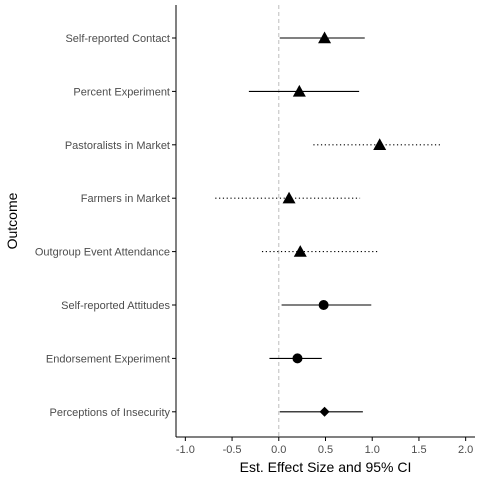 The width and height of the screenshot is (480, 480). I want to click on x-tick-label: 1.5, so click(418, 450).